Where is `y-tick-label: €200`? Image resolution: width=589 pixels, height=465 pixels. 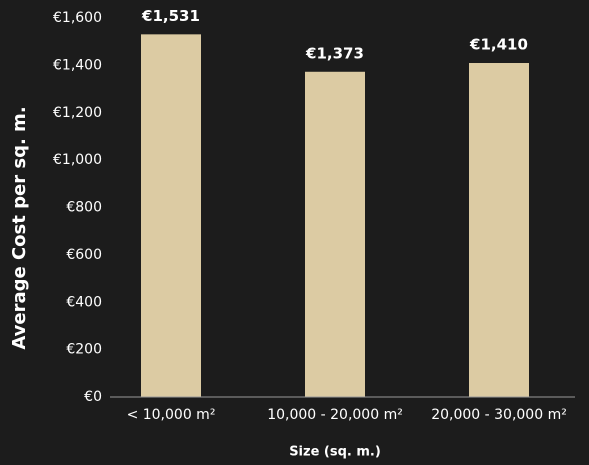 y-tick-label: €200 is located at coordinates (84, 350).